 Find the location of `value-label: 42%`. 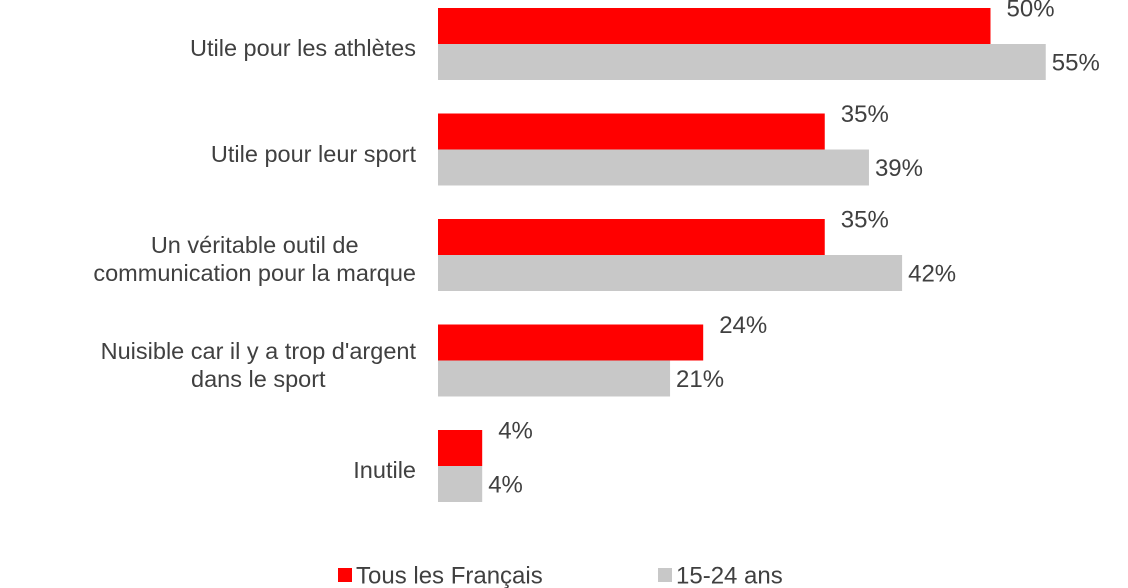

value-label: 42% is located at coordinates (932, 273).